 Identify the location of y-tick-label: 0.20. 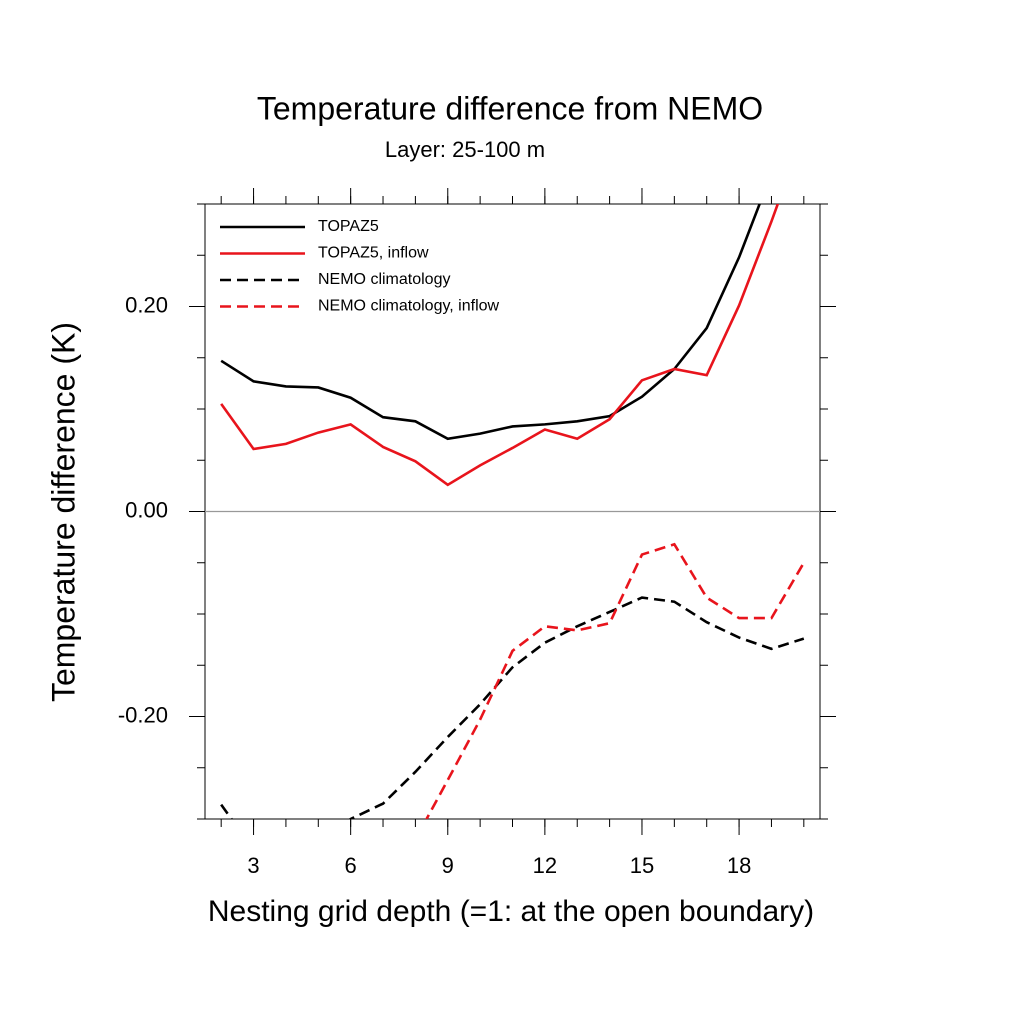
(146, 304).